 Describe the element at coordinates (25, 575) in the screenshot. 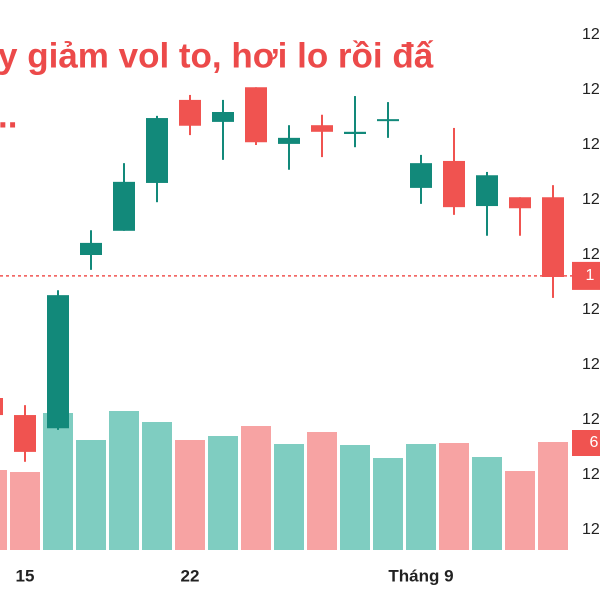

I see `x-tick-label: 15` at that location.